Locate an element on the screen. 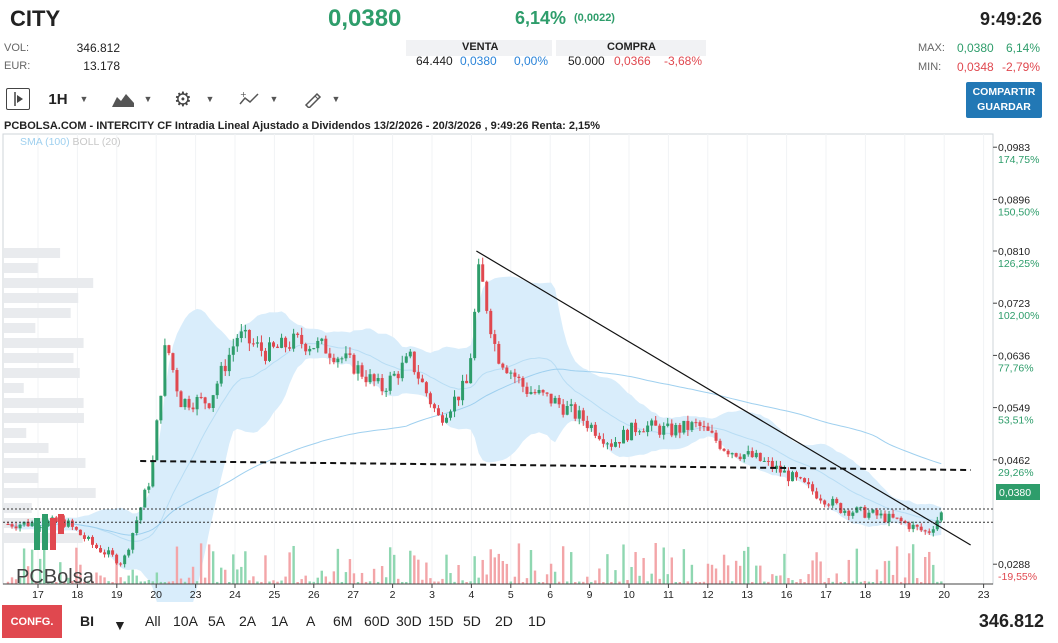  indicators-icon: + is located at coordinates (249, 99).